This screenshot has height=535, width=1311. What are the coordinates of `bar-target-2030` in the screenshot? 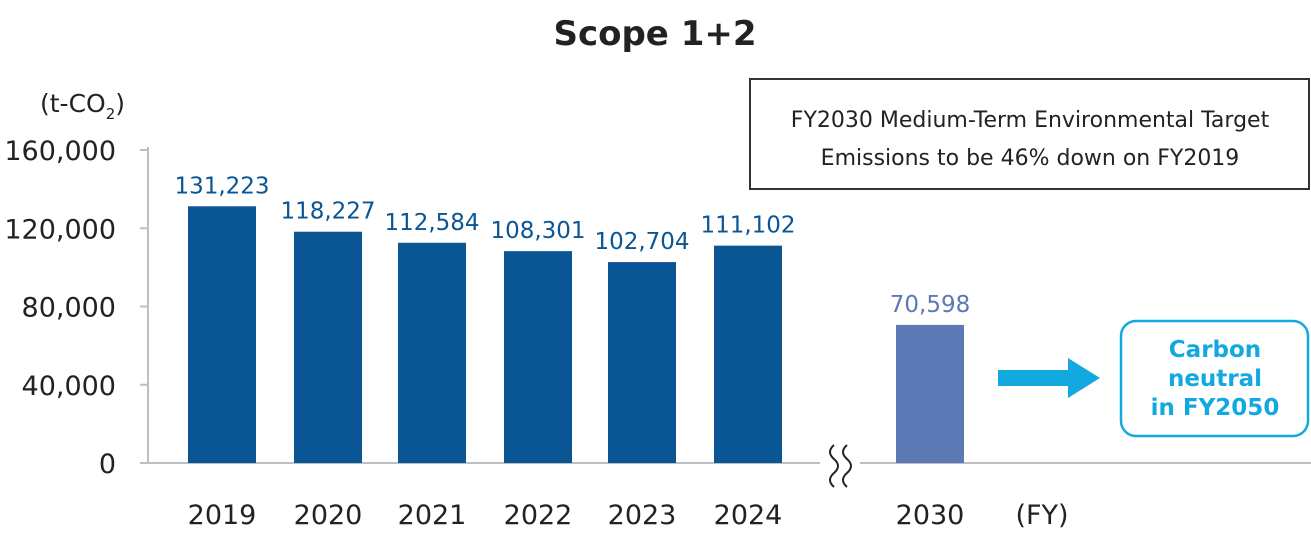 It's located at (930, 393).